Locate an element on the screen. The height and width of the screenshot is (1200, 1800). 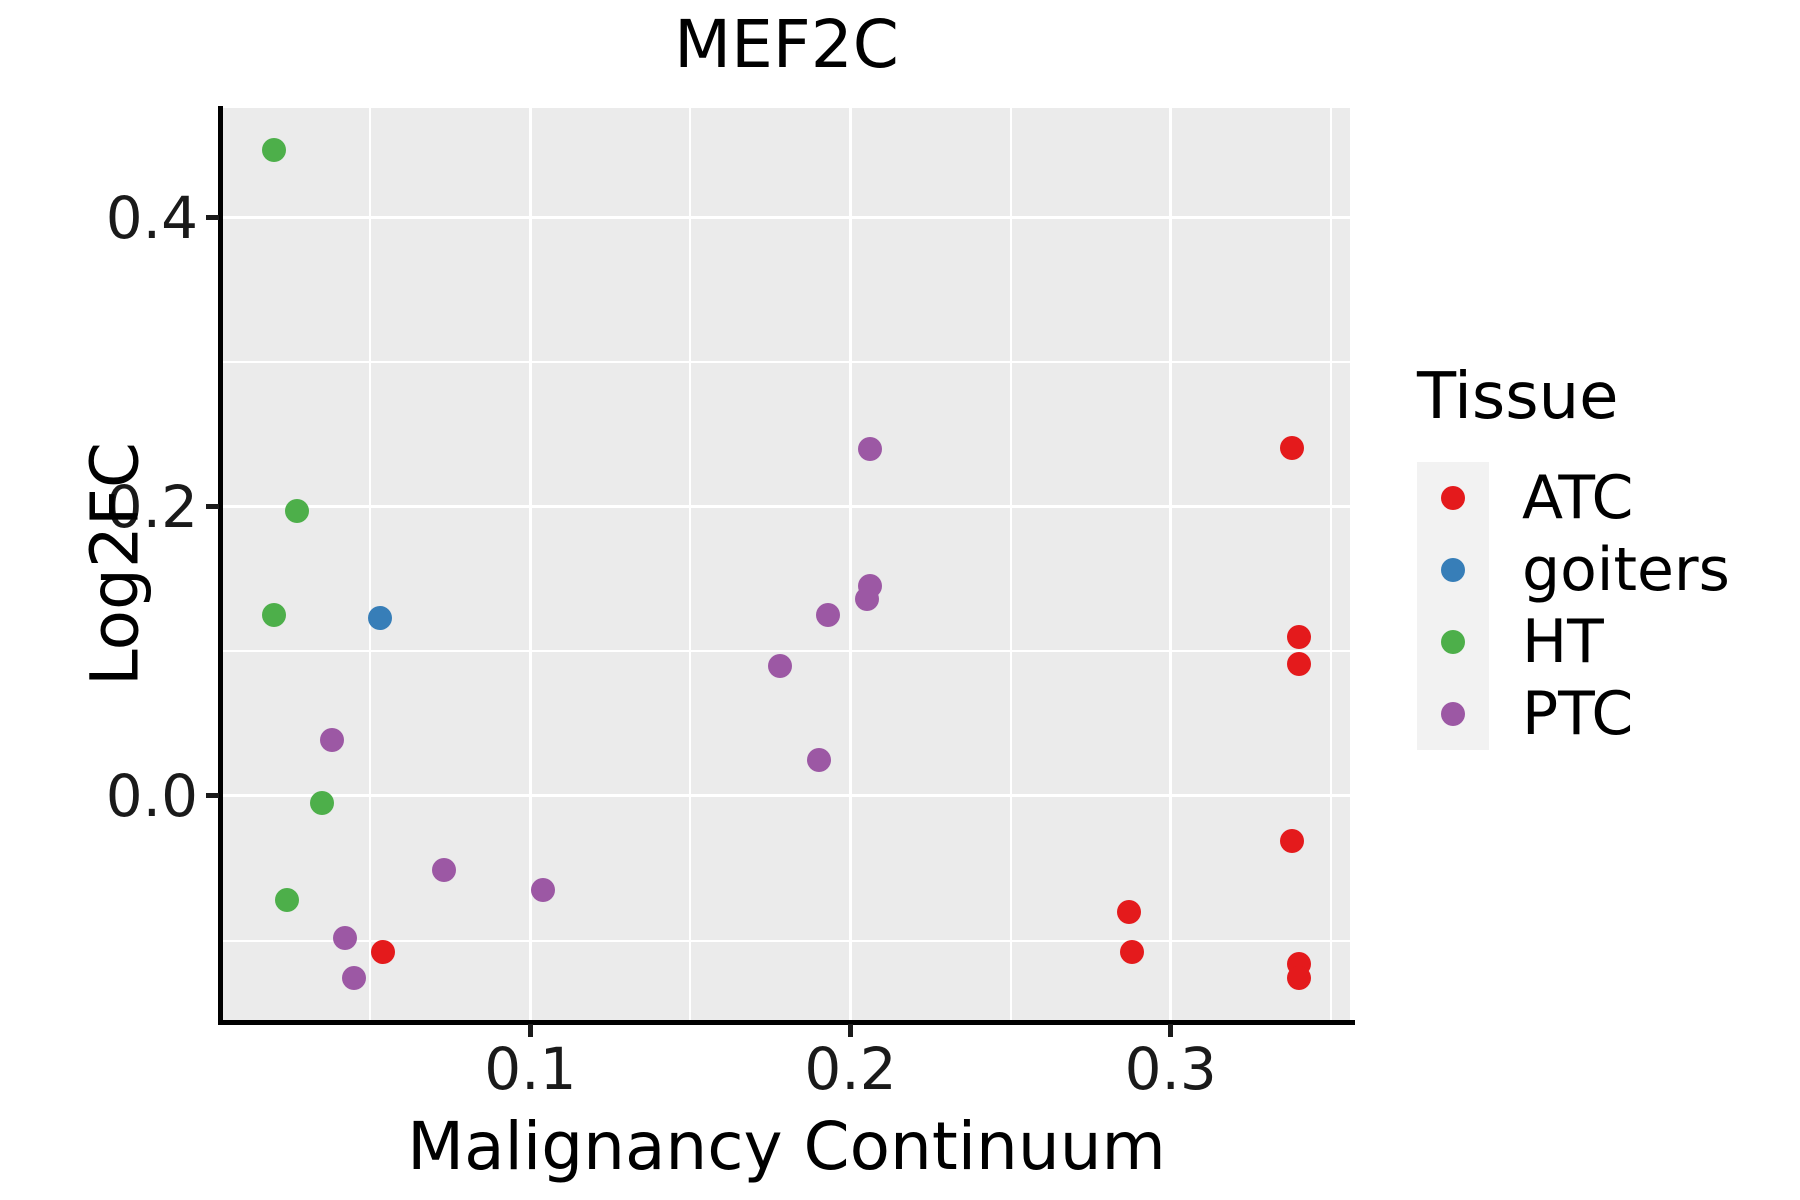
goiters-swatch-icon is located at coordinates (1453, 570).